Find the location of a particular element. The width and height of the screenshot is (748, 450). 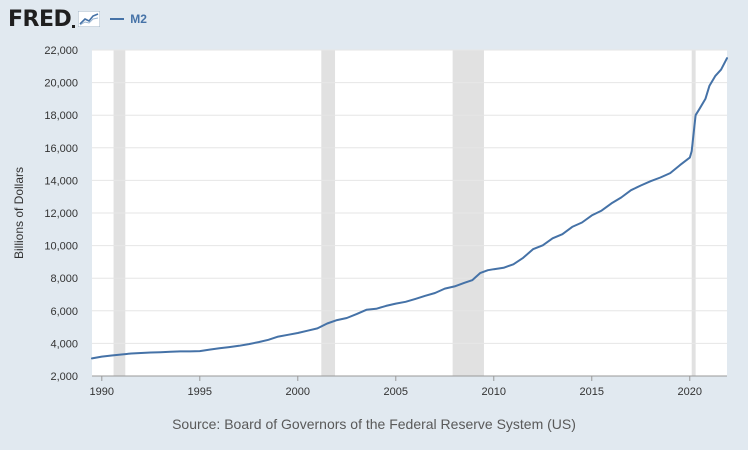

x-tick-label: 2015 is located at coordinates (592, 392).